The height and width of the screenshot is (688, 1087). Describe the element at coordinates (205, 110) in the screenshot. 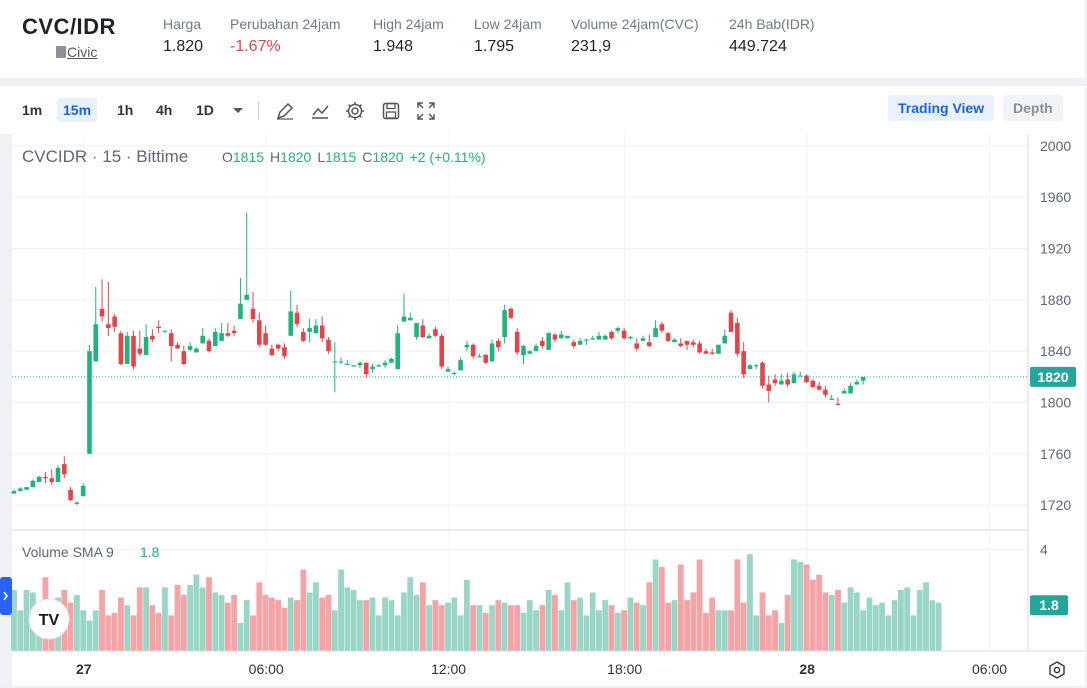

I see `interval-1d: 1D` at that location.